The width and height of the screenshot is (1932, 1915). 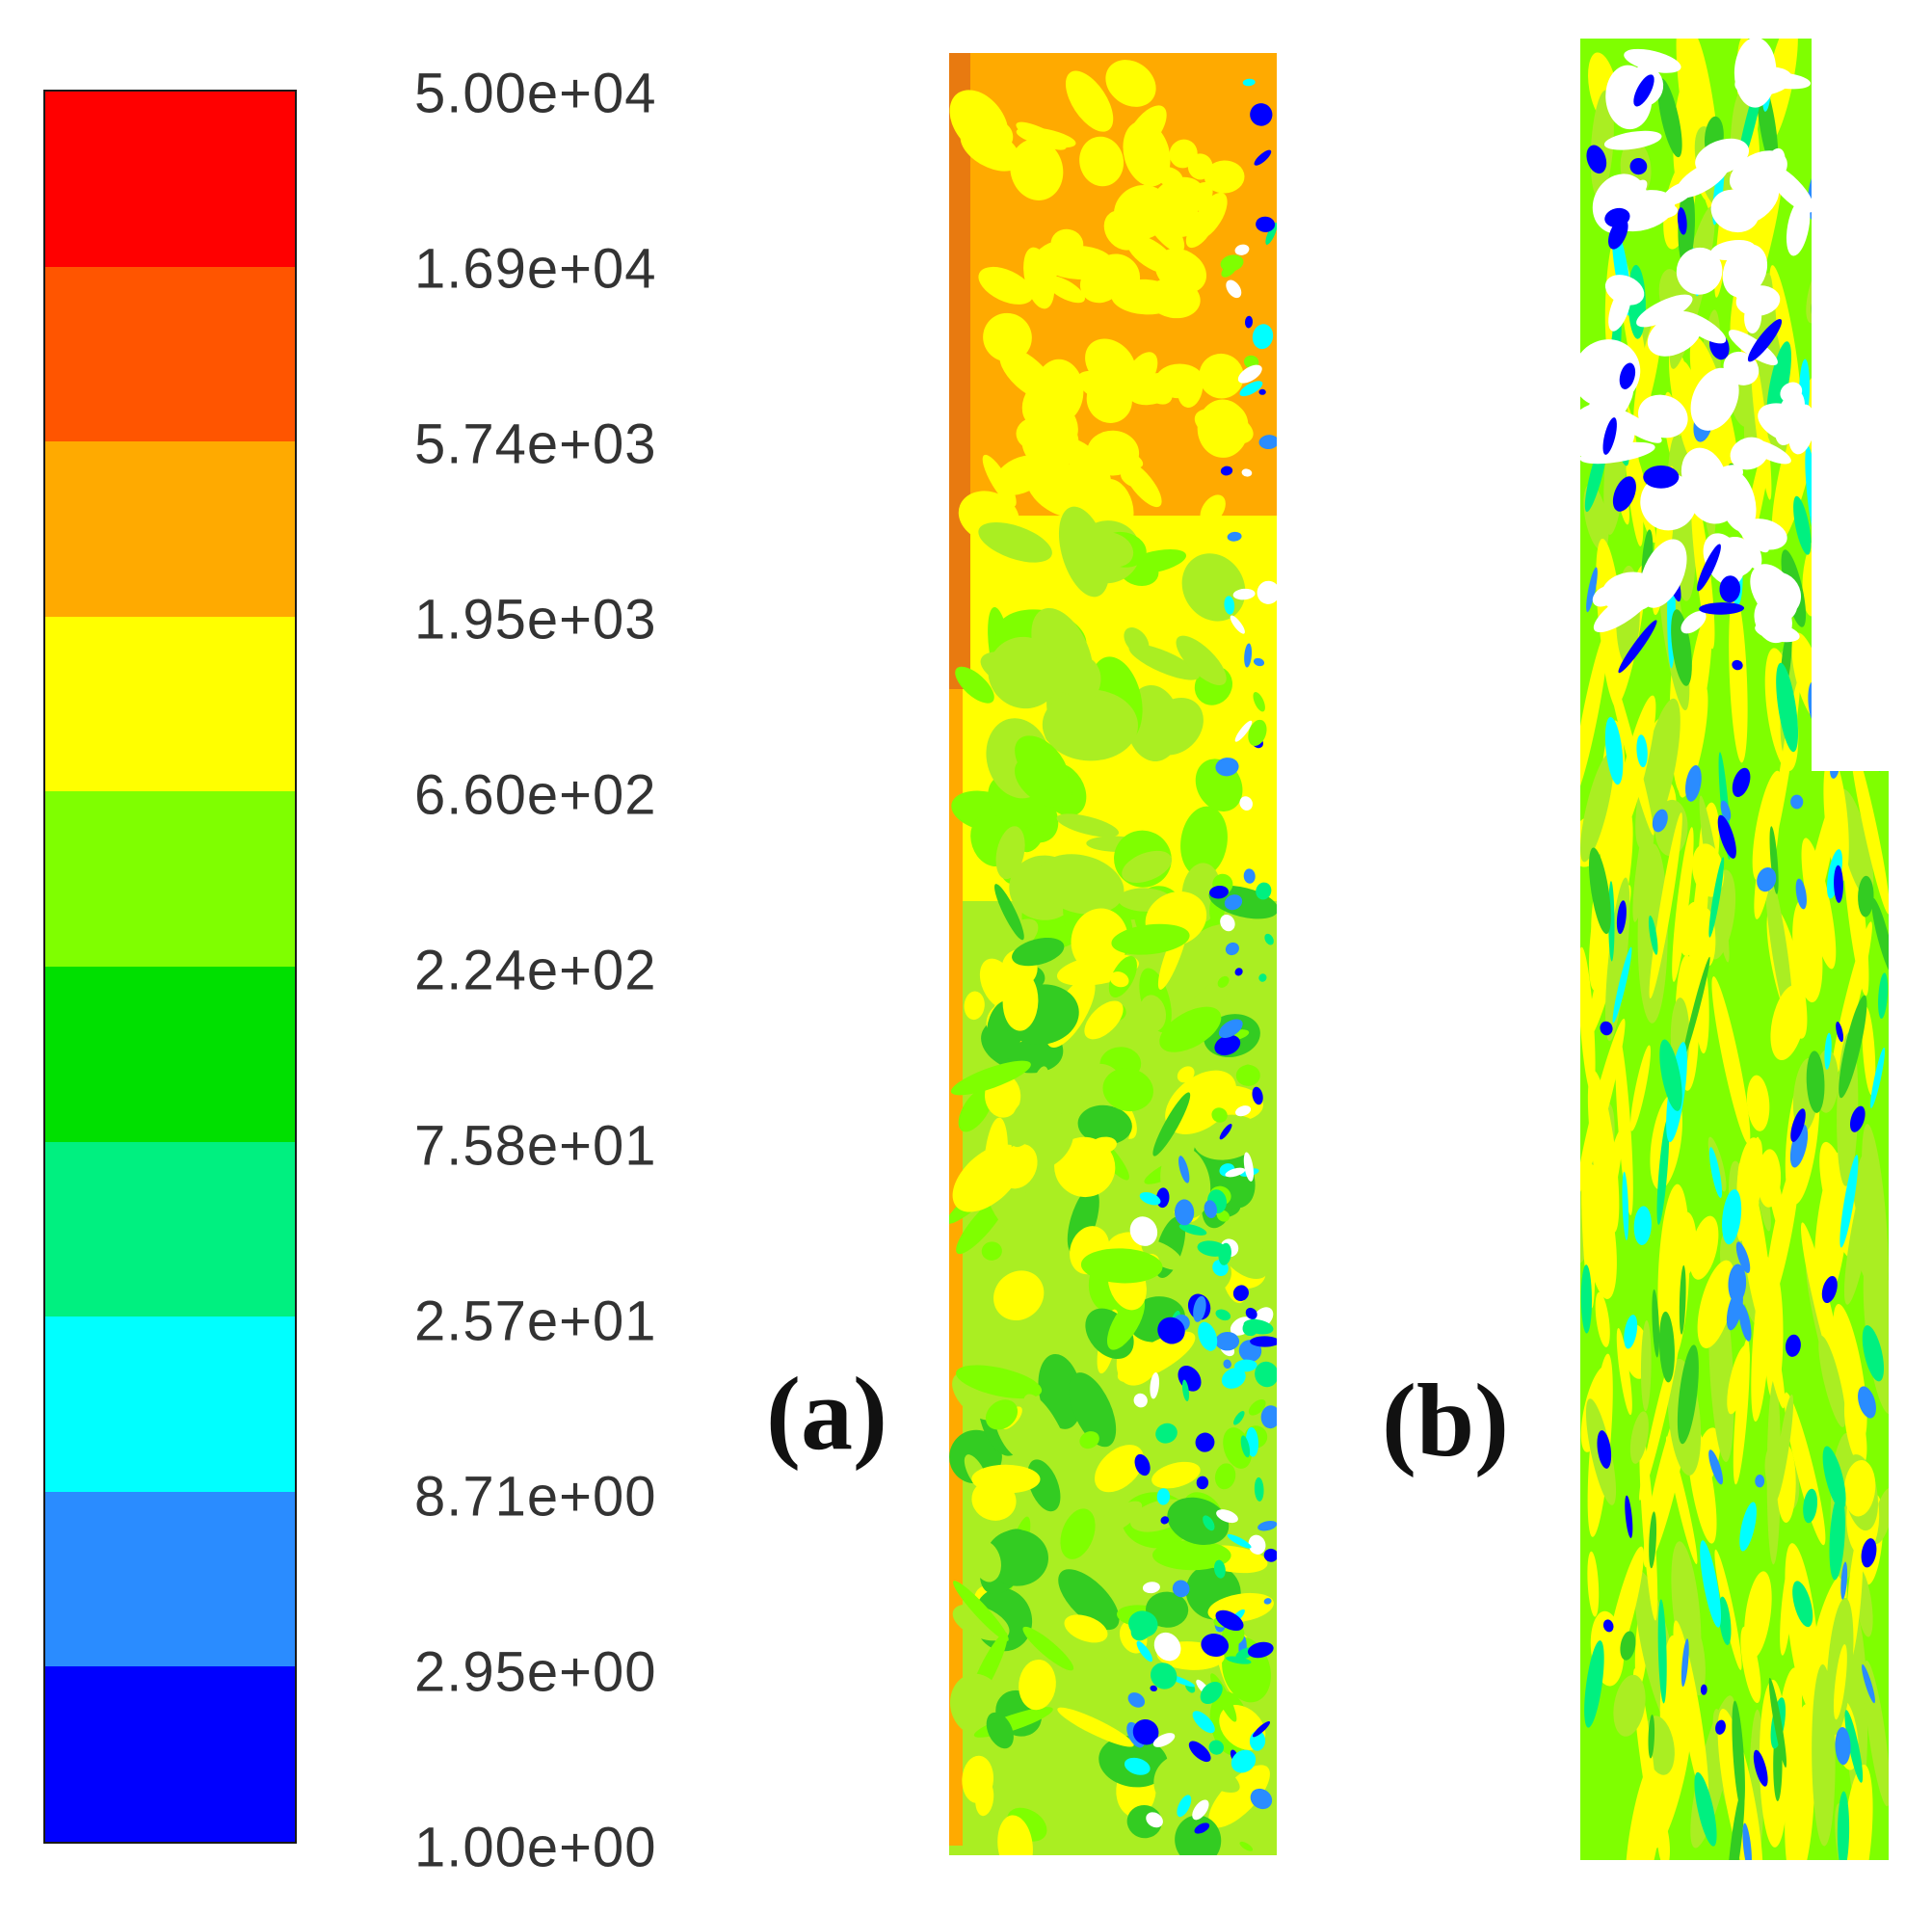 I want to click on color-scale-bar, so click(x=170, y=967).